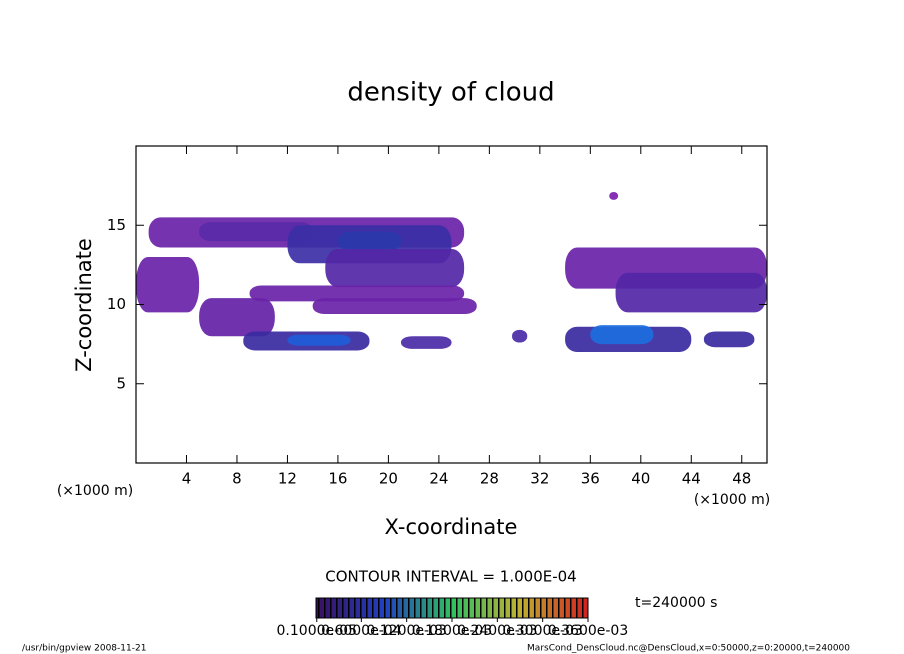 This screenshot has width=904, height=654. Describe the element at coordinates (84, 305) in the screenshot. I see `y-axis-label: Z-coordinate` at that location.